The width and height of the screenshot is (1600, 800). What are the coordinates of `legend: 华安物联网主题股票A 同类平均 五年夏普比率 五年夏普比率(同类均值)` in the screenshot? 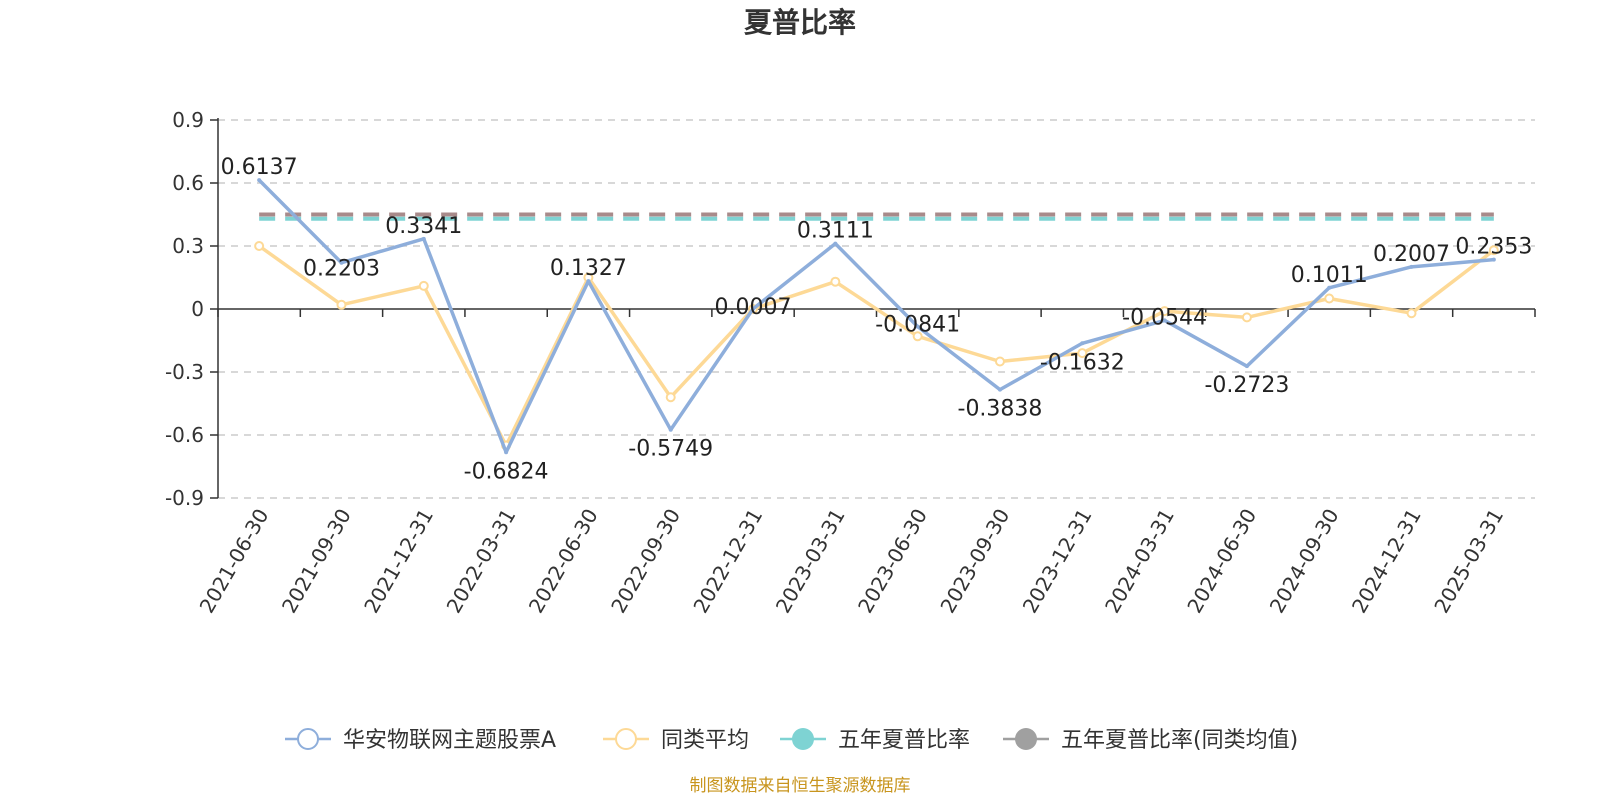 It's located at (791, 740).